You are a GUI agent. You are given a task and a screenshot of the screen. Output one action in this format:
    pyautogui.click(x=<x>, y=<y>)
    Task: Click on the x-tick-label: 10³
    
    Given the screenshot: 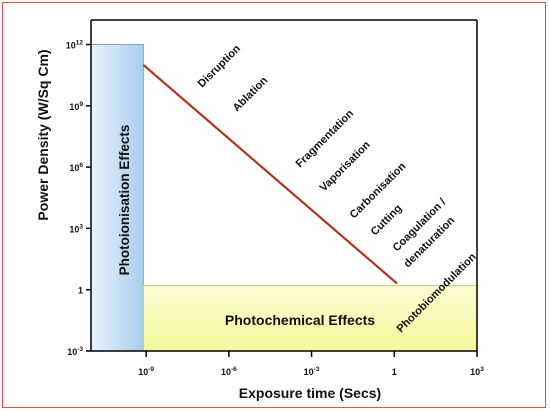 What is the action you would take?
    pyautogui.click(x=477, y=371)
    